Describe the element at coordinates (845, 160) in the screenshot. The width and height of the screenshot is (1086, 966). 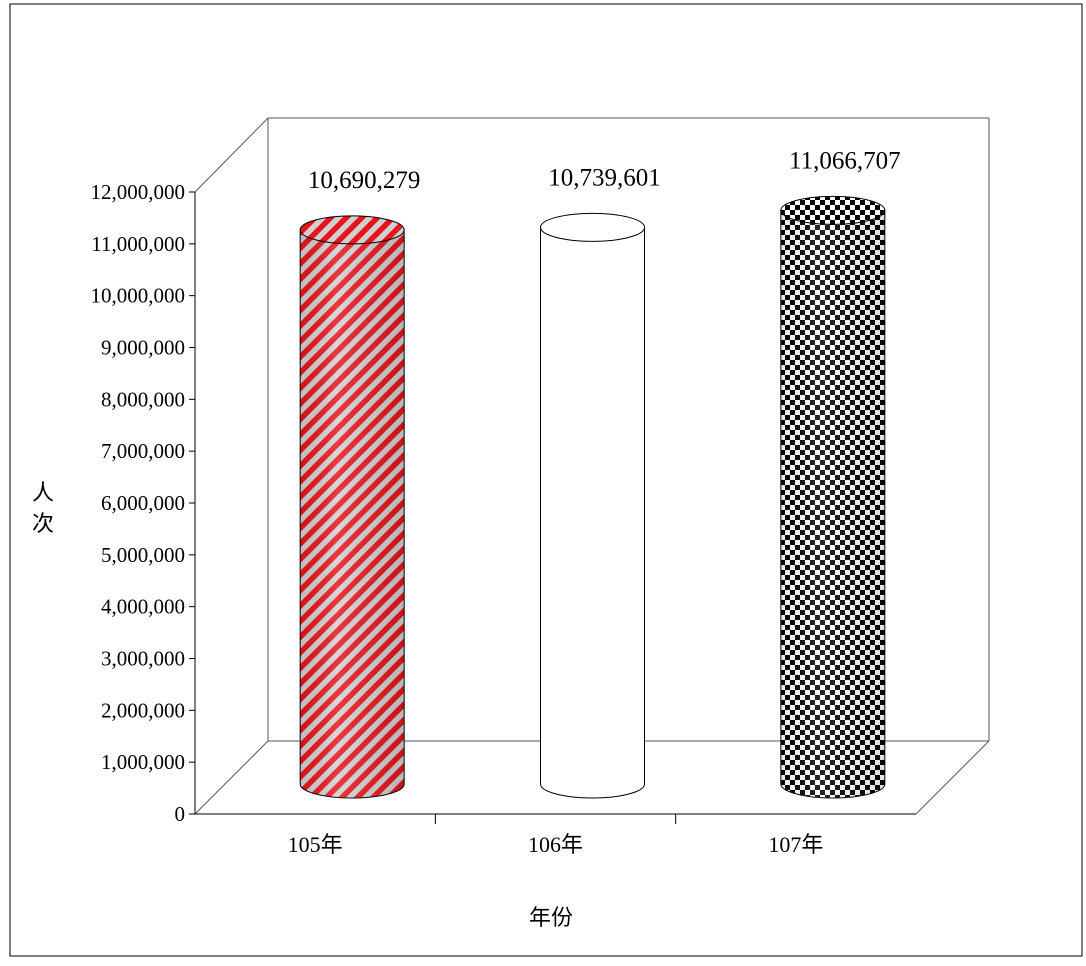
I see `data-label: 11,066,707` at that location.